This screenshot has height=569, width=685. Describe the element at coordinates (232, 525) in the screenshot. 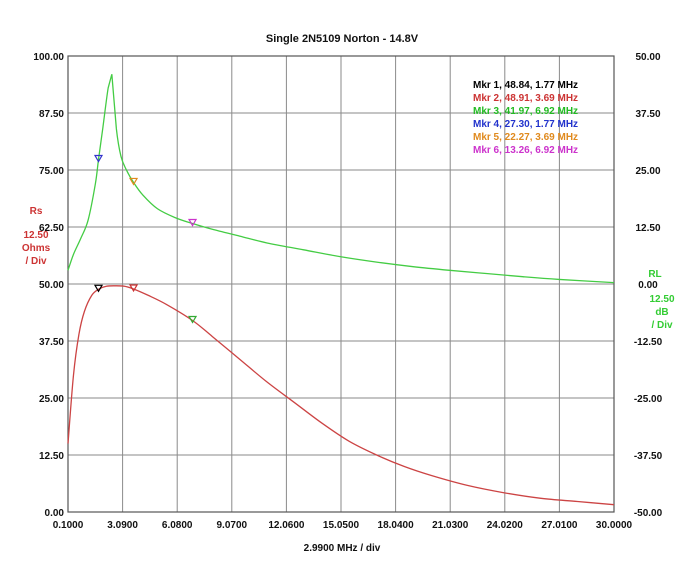

I see `x-tick-label: 9.0700` at that location.